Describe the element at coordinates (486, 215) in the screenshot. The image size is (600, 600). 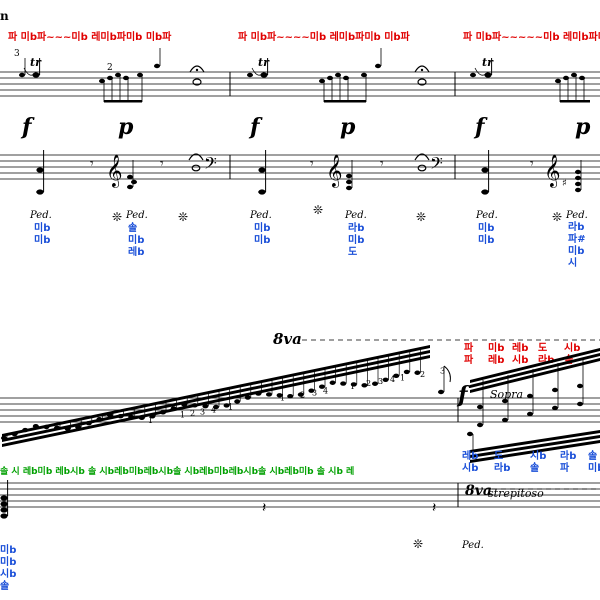
I see `pedal-5: Ped.` at that location.